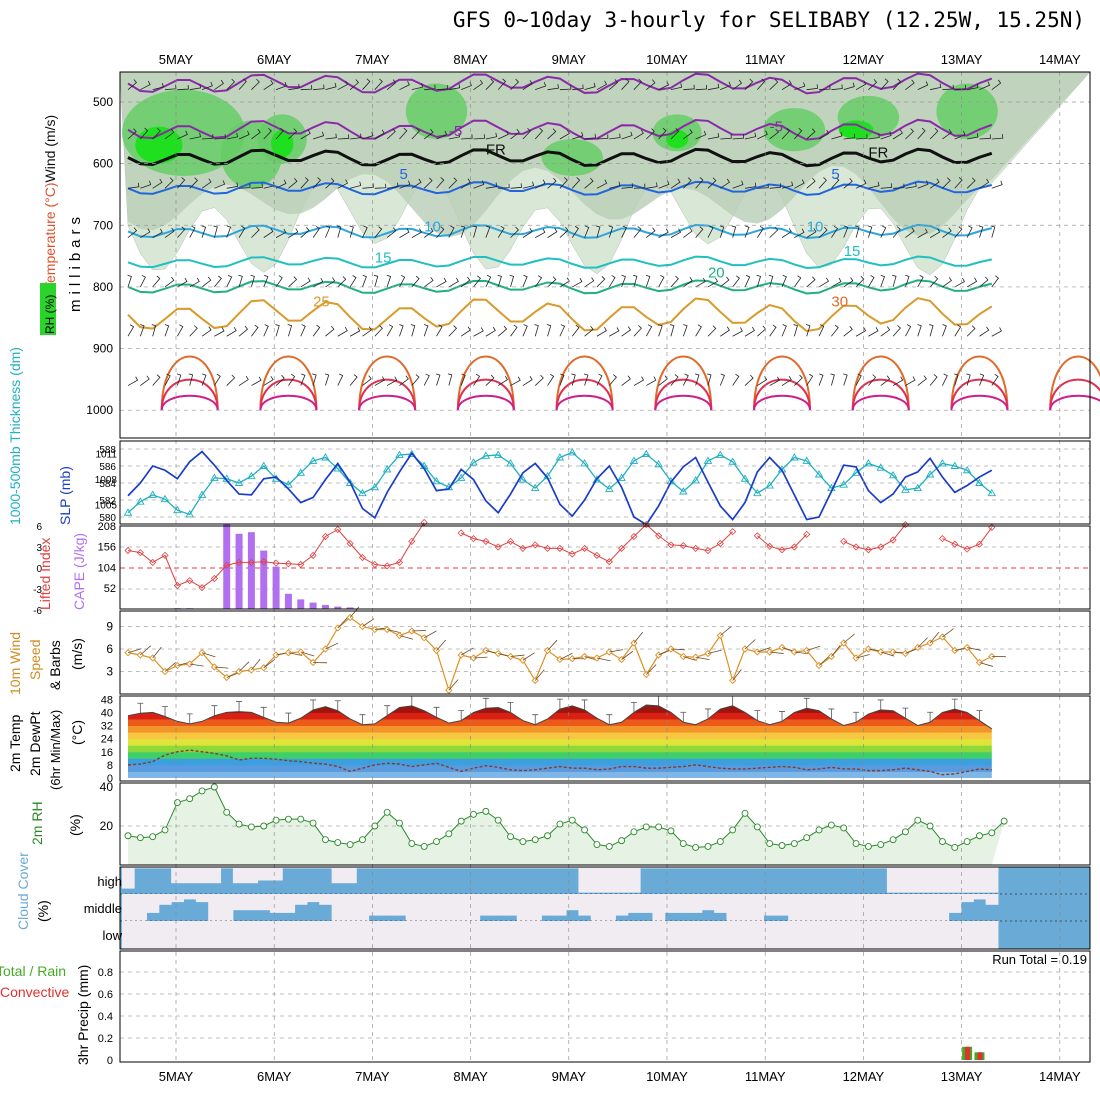 The height and width of the screenshot is (1100, 1100). I want to click on precip-convective-bar, so click(968, 1053).